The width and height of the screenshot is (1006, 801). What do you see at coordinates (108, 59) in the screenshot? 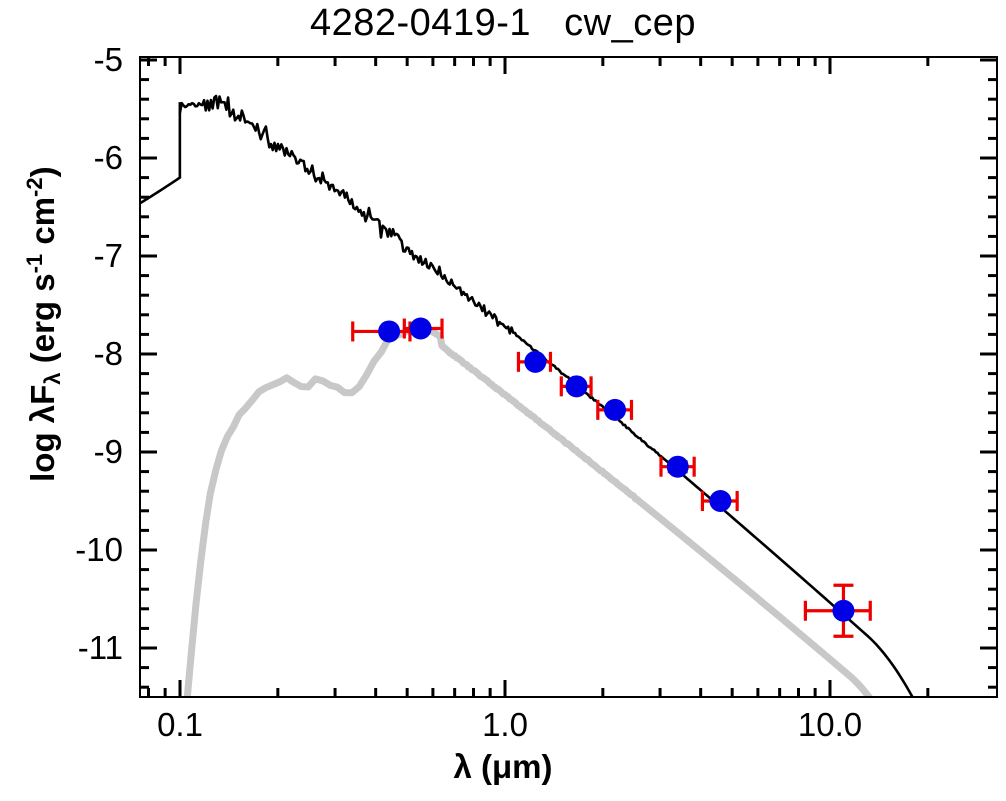
I see `y-axis-tick-label: -5` at bounding box center [108, 59].